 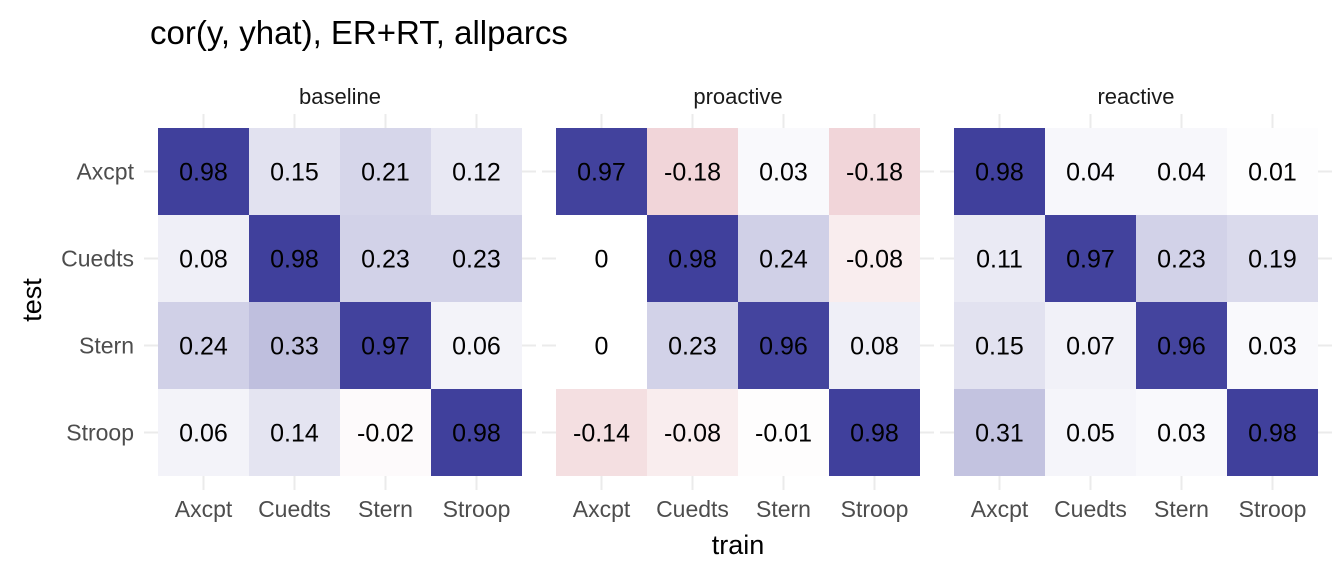 I want to click on baseline-cell-value-label: 0.08, so click(x=203, y=260).